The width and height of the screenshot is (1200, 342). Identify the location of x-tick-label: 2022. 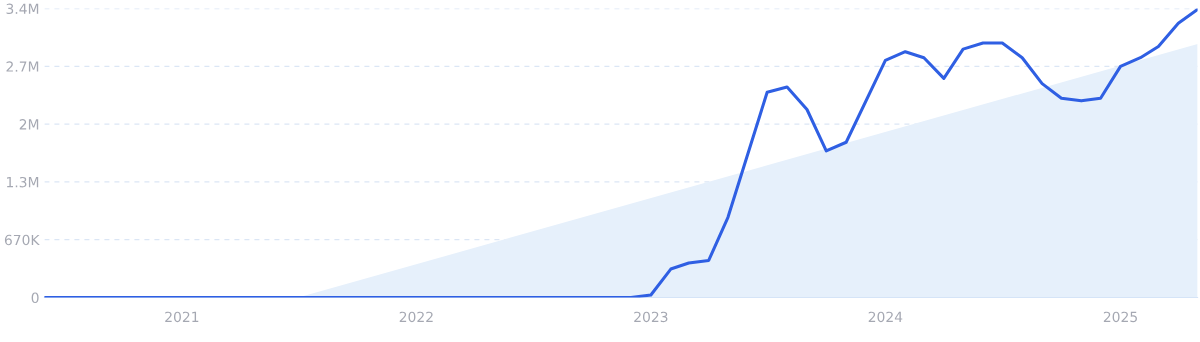
(416, 317).